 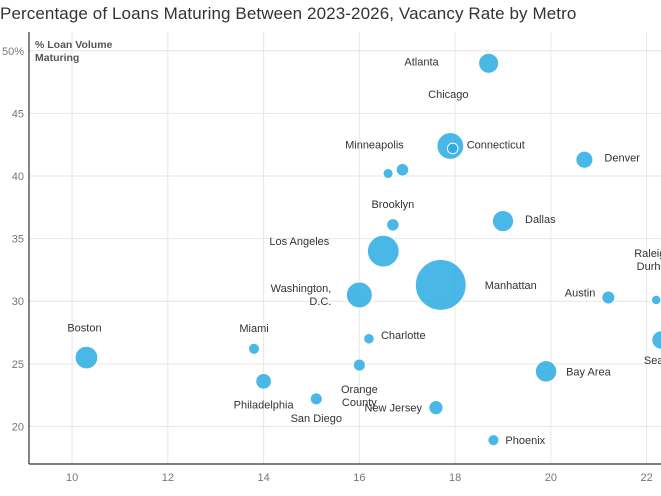 I want to click on label-los-angeles: Los Angeles, so click(x=299, y=242).